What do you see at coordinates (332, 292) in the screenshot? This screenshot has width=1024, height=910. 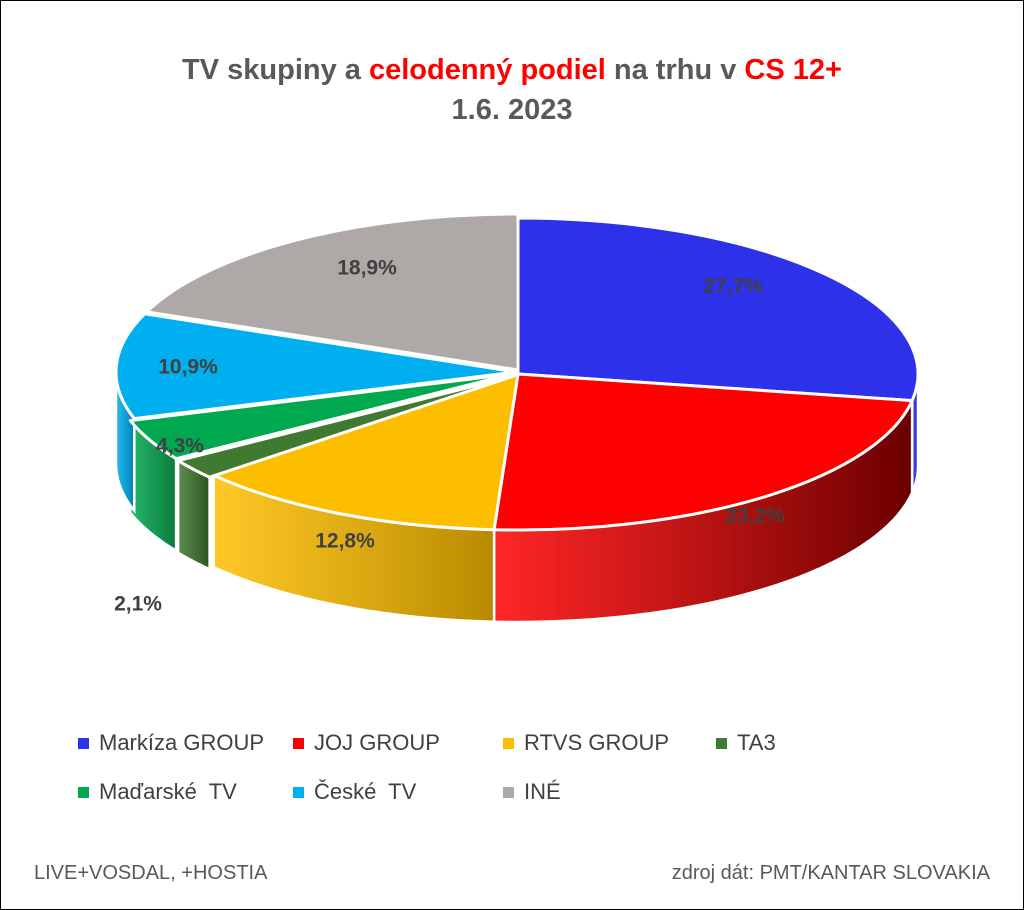 I see `pie-slice-ine` at bounding box center [332, 292].